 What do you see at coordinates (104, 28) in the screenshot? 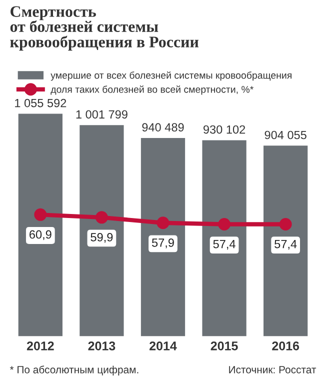
I see `chart-title: Смертность от болезней системы кровообращения в России` at bounding box center [104, 28].